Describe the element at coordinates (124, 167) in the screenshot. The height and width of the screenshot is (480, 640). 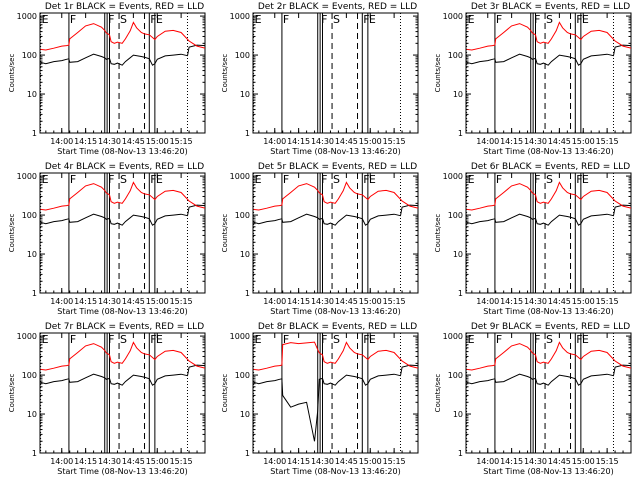
I see `panel-title: Det 4r BLACK = Events, RED = LLD` at that location.